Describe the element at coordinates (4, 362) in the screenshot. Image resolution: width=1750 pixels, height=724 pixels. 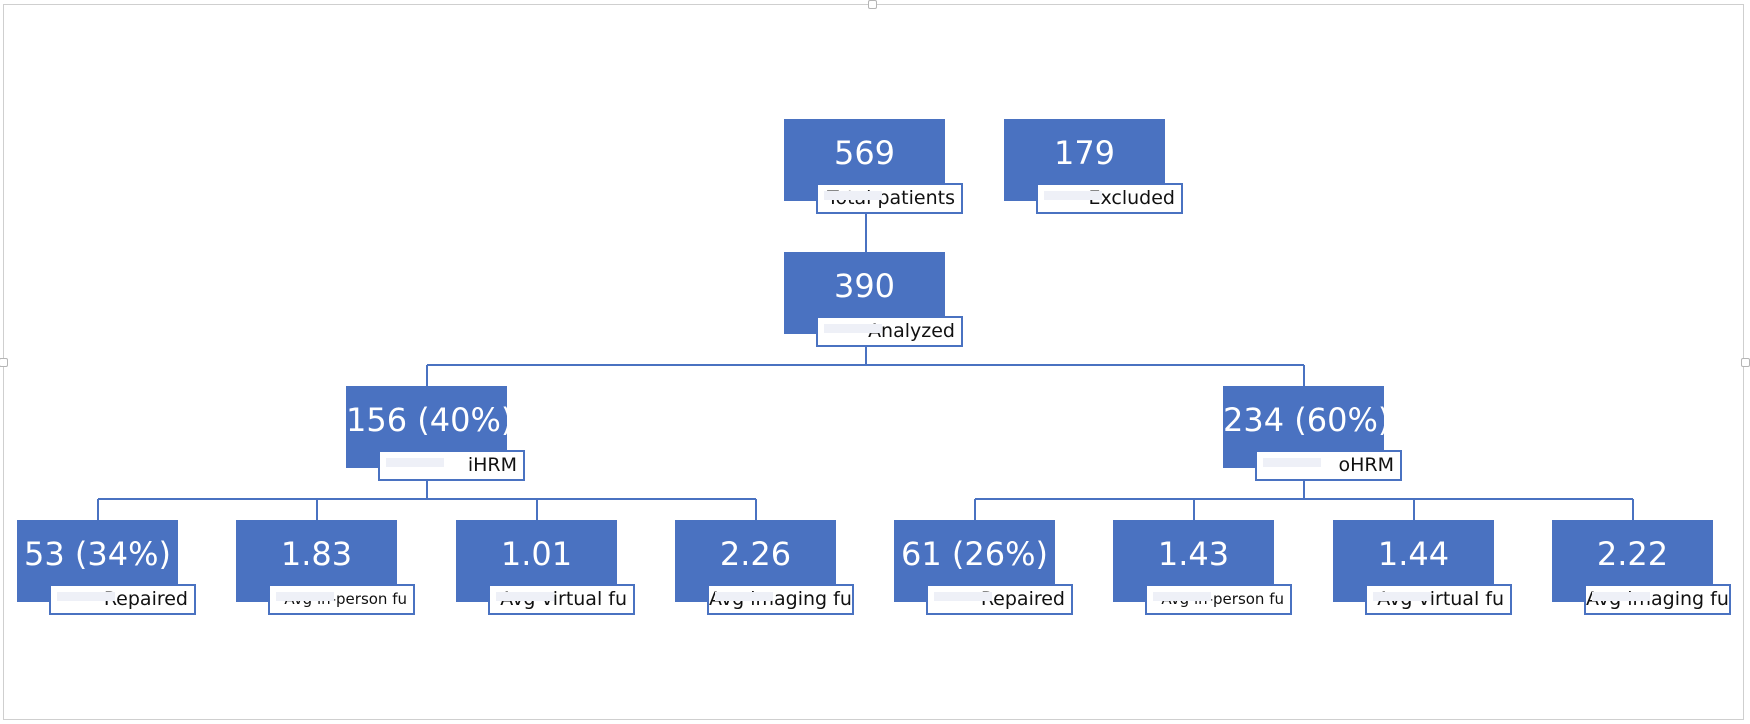
I see `resize-handle-left` at that location.